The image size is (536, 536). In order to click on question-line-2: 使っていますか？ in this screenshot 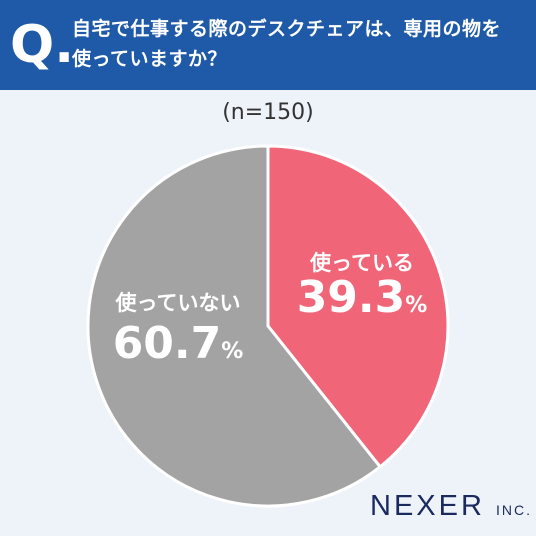, I will do `click(150, 59)`.